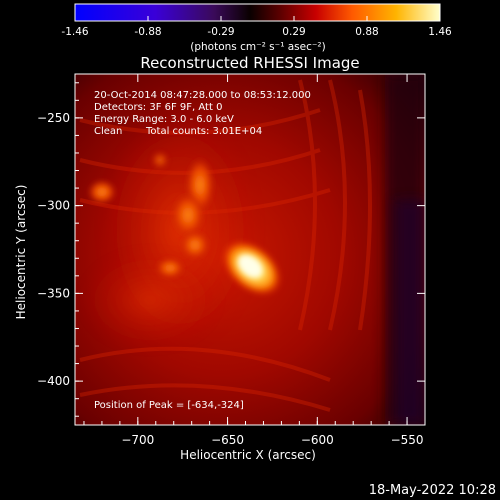 This screenshot has width=500, height=500. What do you see at coordinates (203, 131) in the screenshot?
I see `annotation-total-counts: Total counts: 3.01E+04` at bounding box center [203, 131].